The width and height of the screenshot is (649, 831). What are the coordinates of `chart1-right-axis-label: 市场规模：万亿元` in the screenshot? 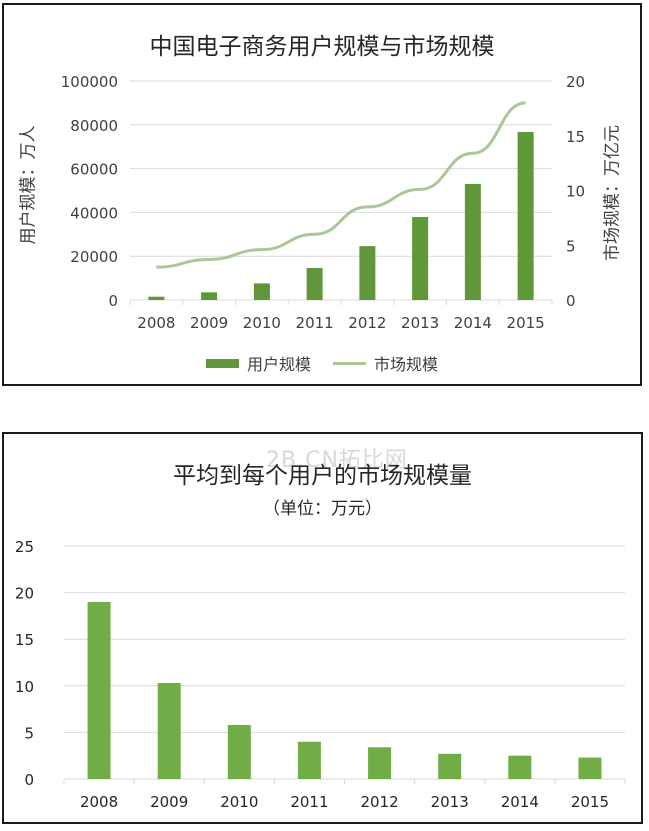 It's located at (612, 193).